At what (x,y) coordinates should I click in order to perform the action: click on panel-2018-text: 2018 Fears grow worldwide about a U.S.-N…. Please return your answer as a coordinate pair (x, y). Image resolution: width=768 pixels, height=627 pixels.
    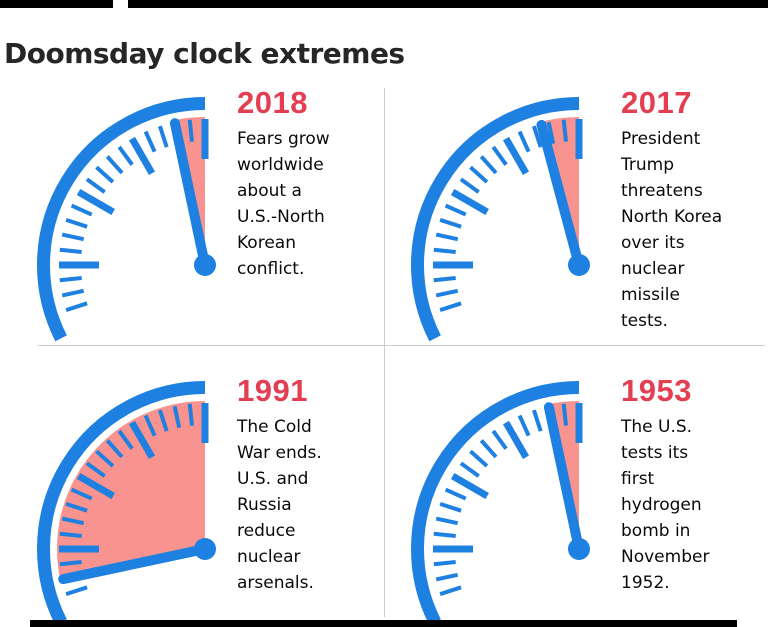
    Looking at the image, I should click on (308, 184).